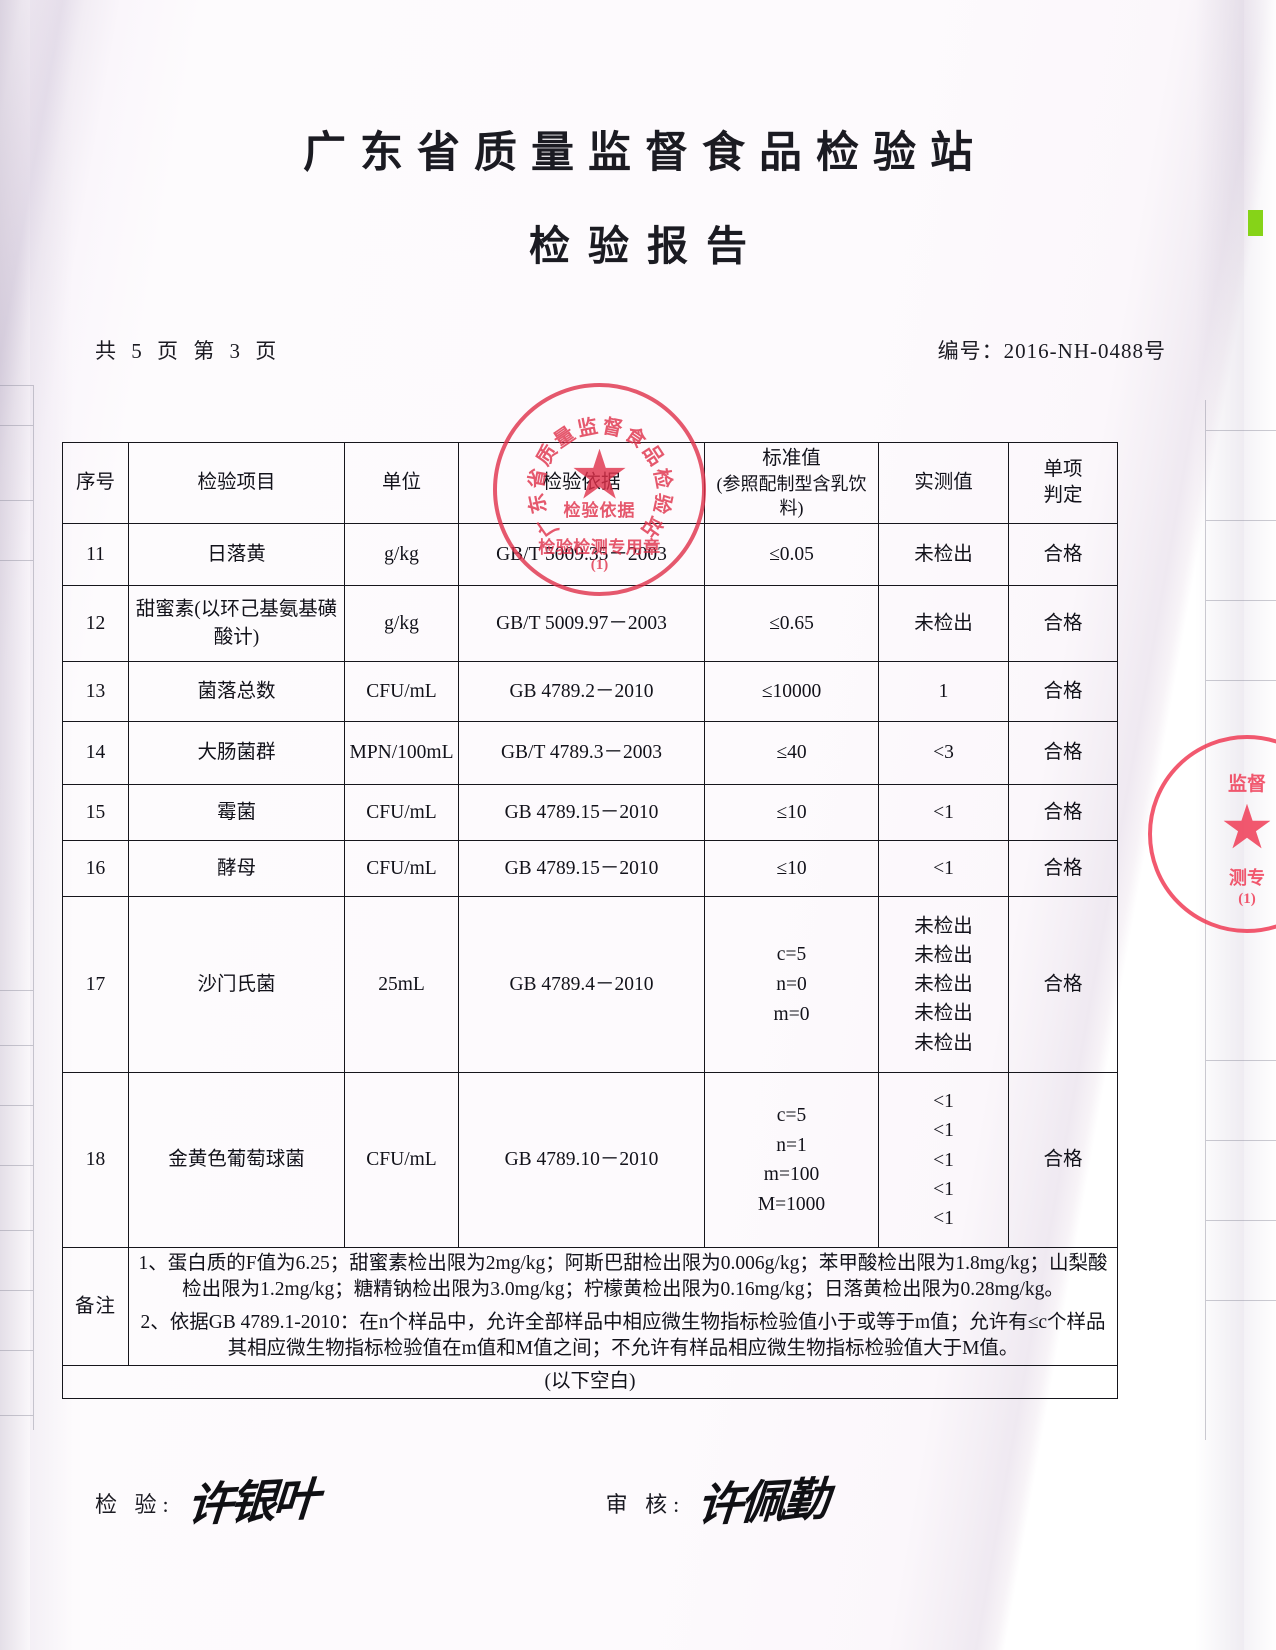  What do you see at coordinates (236, 869) in the screenshot?
I see `cell-item: 酵母` at bounding box center [236, 869].